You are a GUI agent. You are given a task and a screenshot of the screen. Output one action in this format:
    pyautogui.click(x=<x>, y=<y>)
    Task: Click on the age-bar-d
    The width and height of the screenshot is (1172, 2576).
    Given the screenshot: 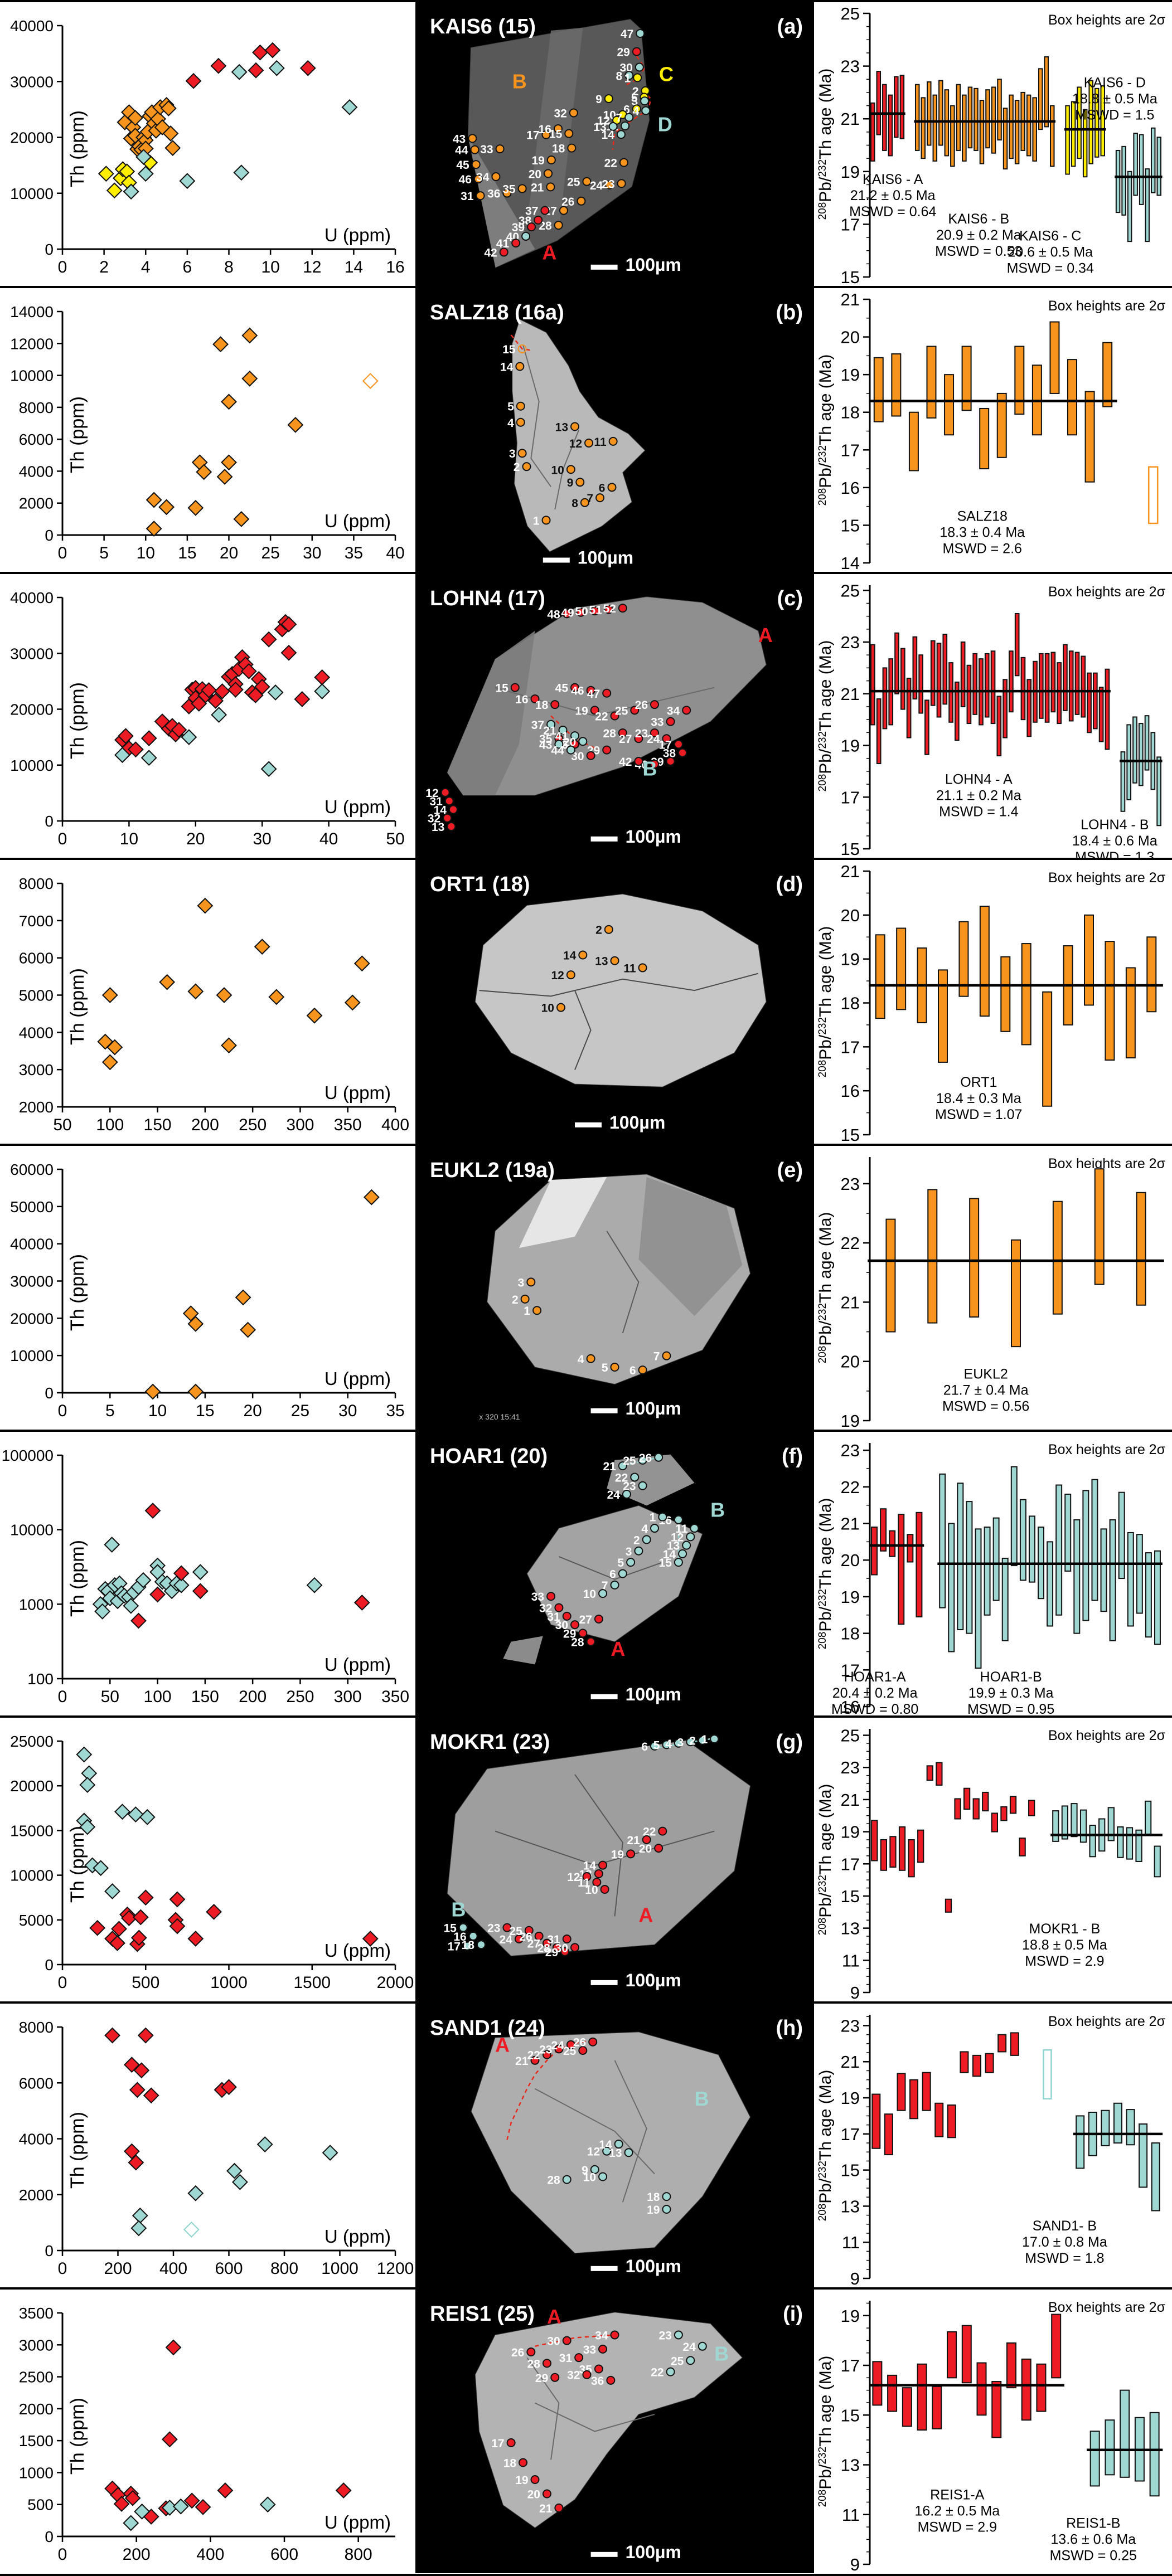 What is the action you would take?
    pyautogui.click(x=1026, y=995)
    